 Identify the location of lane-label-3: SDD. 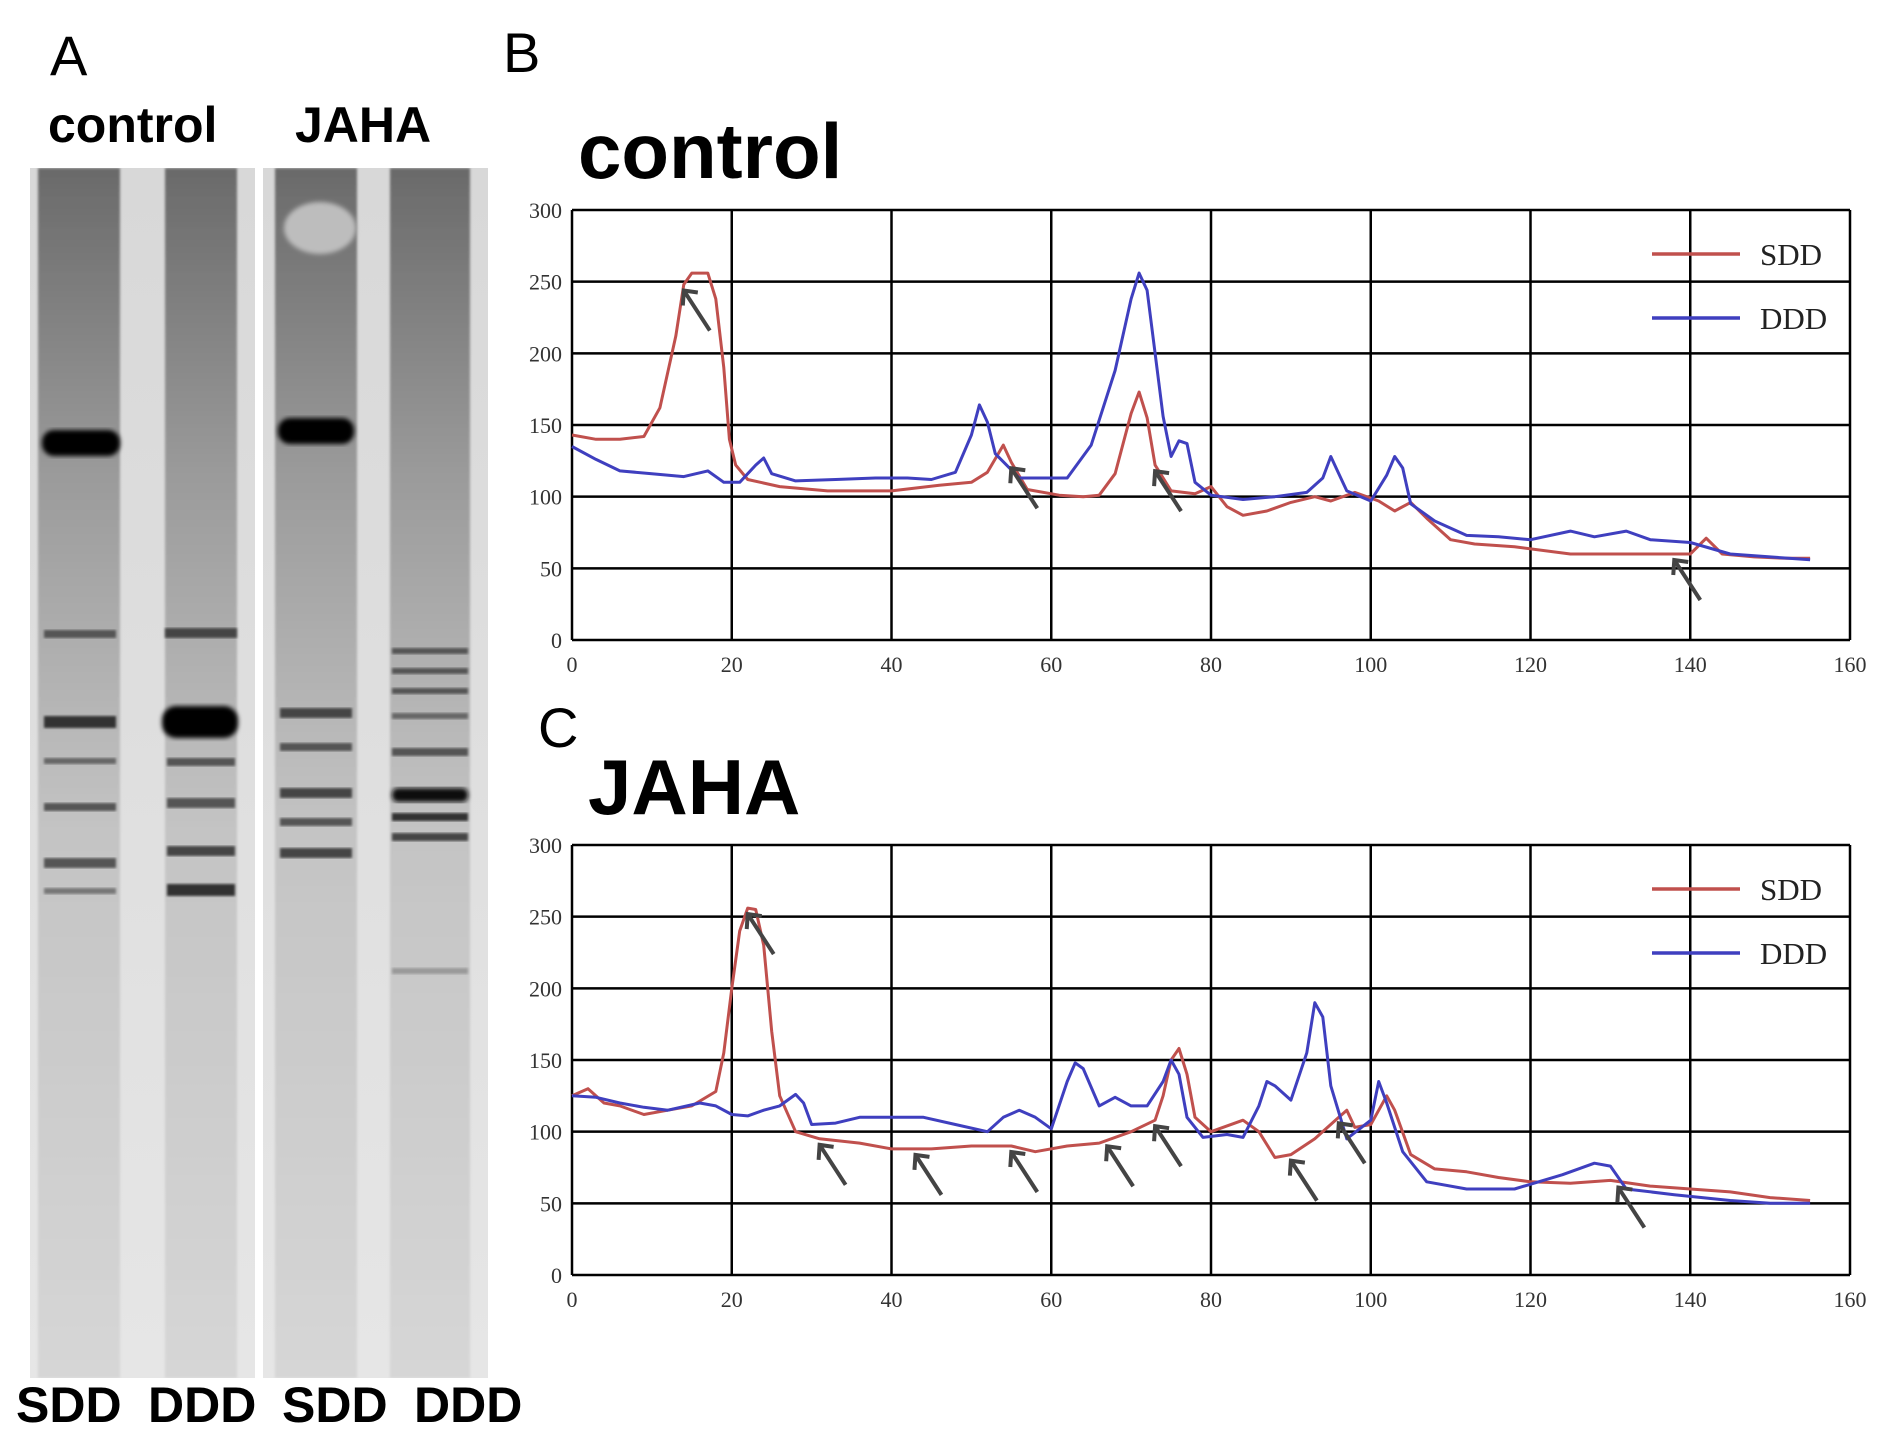
(335, 1405).